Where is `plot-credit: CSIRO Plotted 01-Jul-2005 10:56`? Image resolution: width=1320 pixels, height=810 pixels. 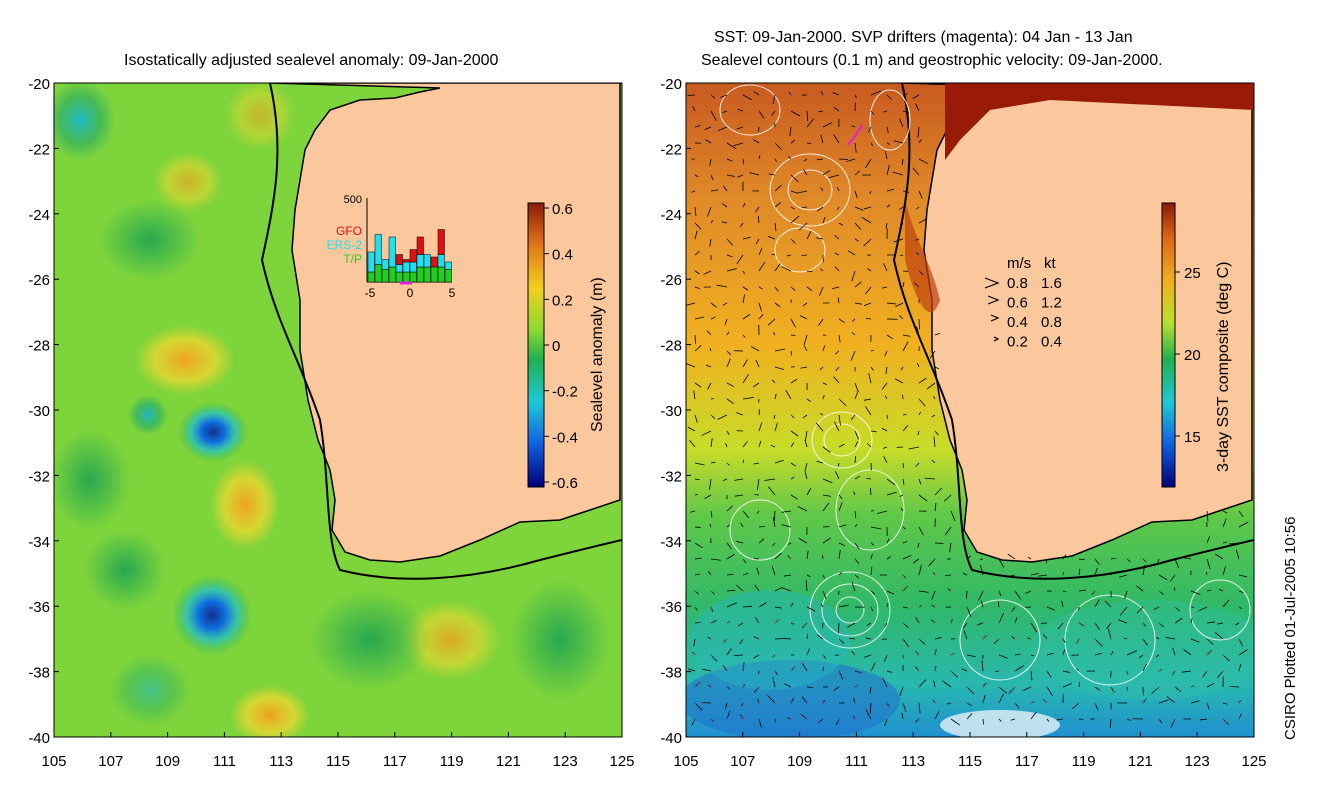 plot-credit: CSIRO Plotted 01-Jul-2005 10:56 is located at coordinates (1290, 628).